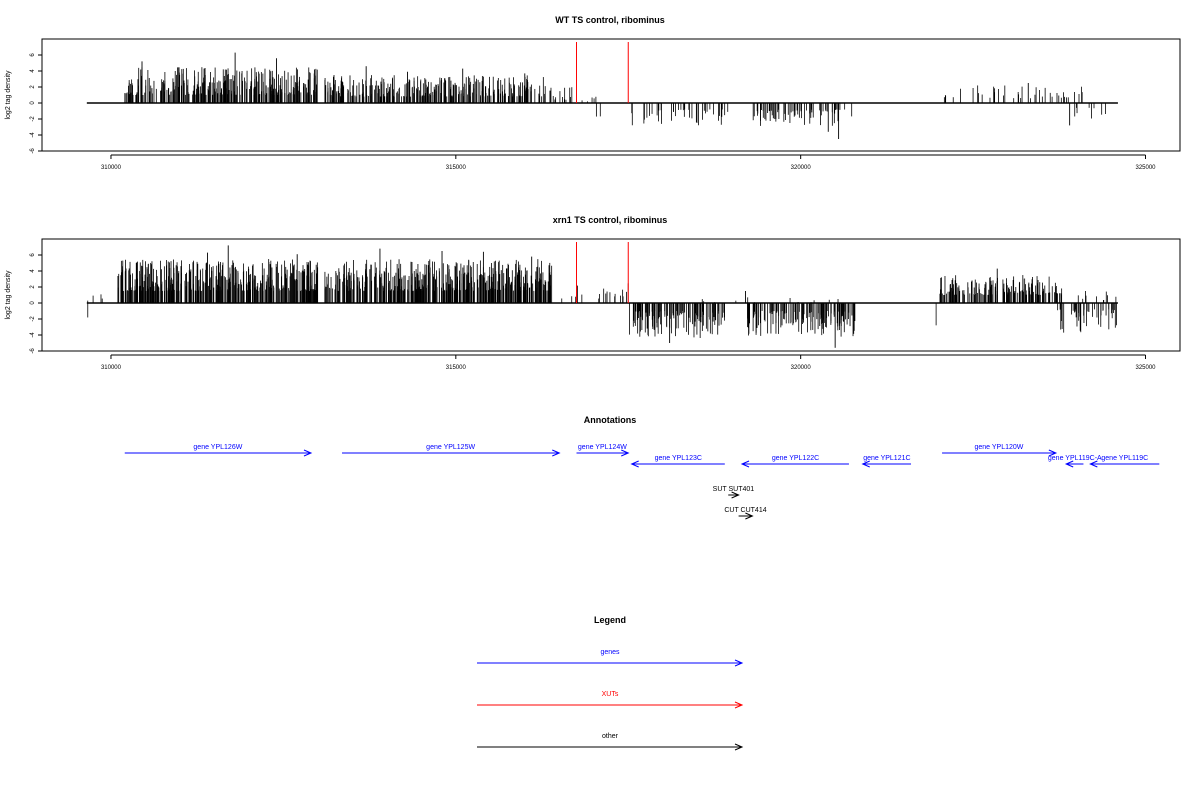 This screenshot has height=800, width=1200. What do you see at coordinates (795, 458) in the screenshot?
I see `gene-feature-label: gene YPL122C` at bounding box center [795, 458].